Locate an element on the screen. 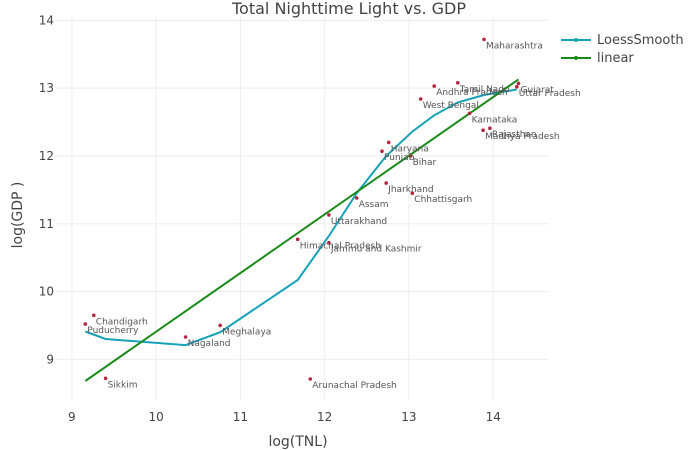  point-label: Himachal Pradesh is located at coordinates (340, 246).